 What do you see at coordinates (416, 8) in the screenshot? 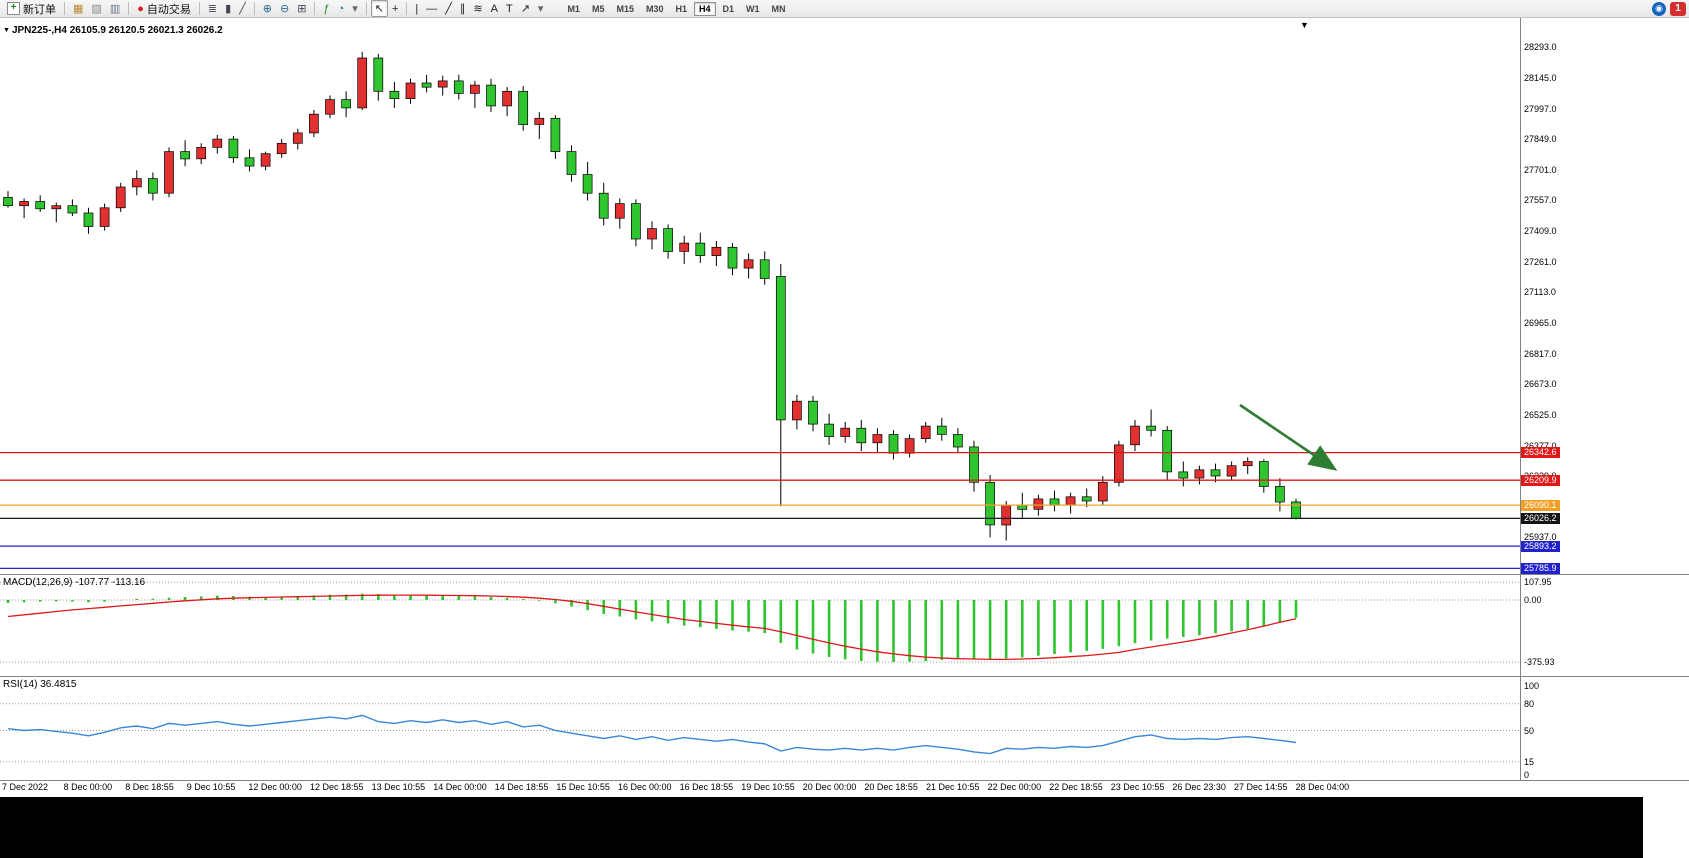
I see `vertical-line-icon: |` at bounding box center [416, 8].